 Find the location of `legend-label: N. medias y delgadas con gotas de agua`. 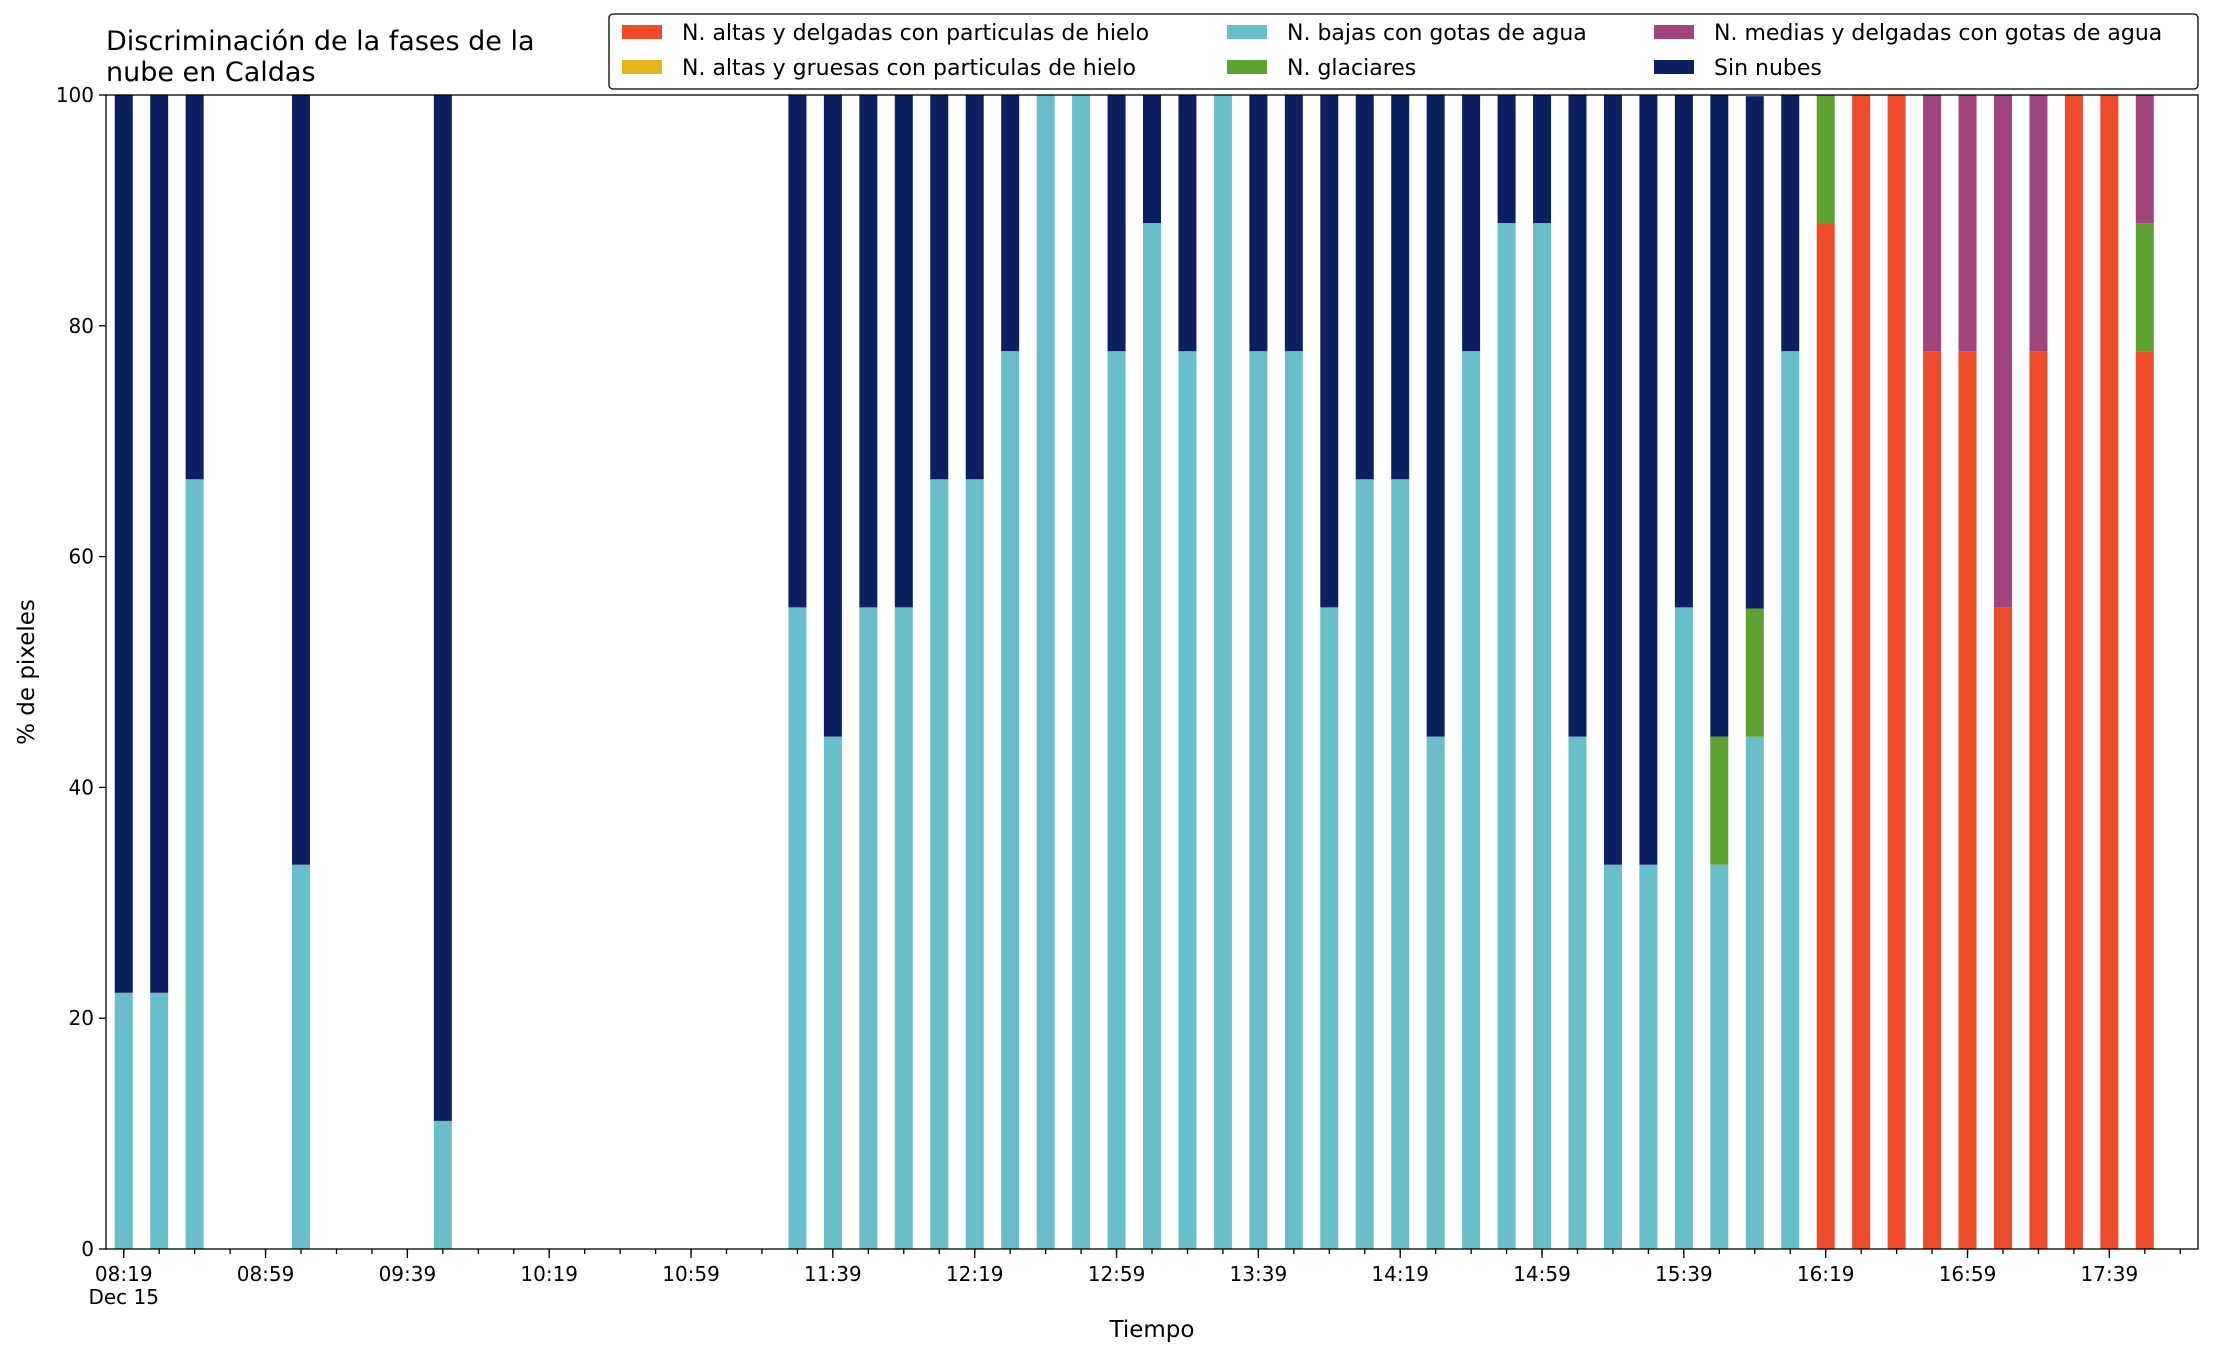

legend-label: N. medias y delgadas con gotas de agua is located at coordinates (1938, 33).